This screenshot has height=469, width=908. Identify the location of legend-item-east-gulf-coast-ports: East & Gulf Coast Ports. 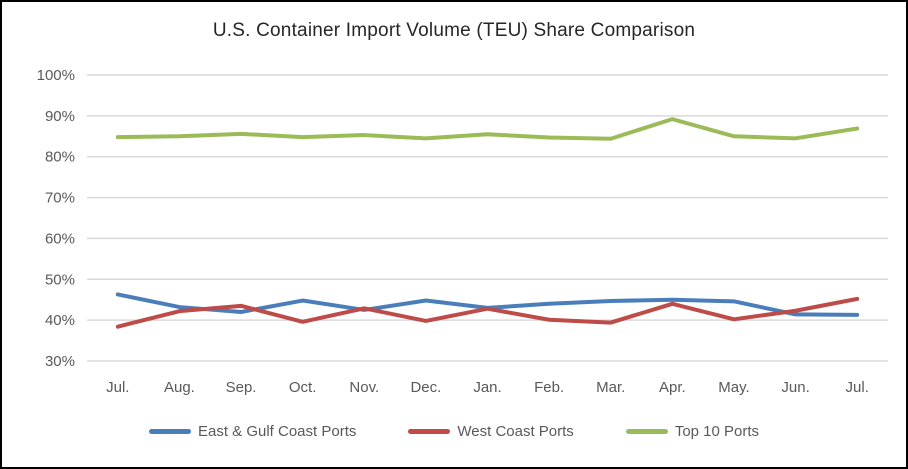
(252, 431).